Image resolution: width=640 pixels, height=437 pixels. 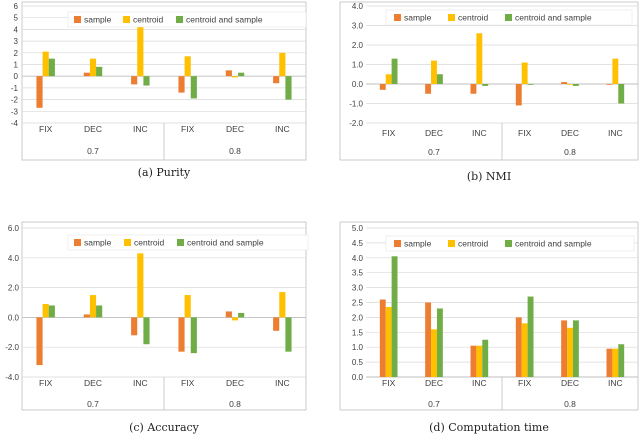 I want to click on chart-caption: (a) Purity, so click(x=164, y=172).